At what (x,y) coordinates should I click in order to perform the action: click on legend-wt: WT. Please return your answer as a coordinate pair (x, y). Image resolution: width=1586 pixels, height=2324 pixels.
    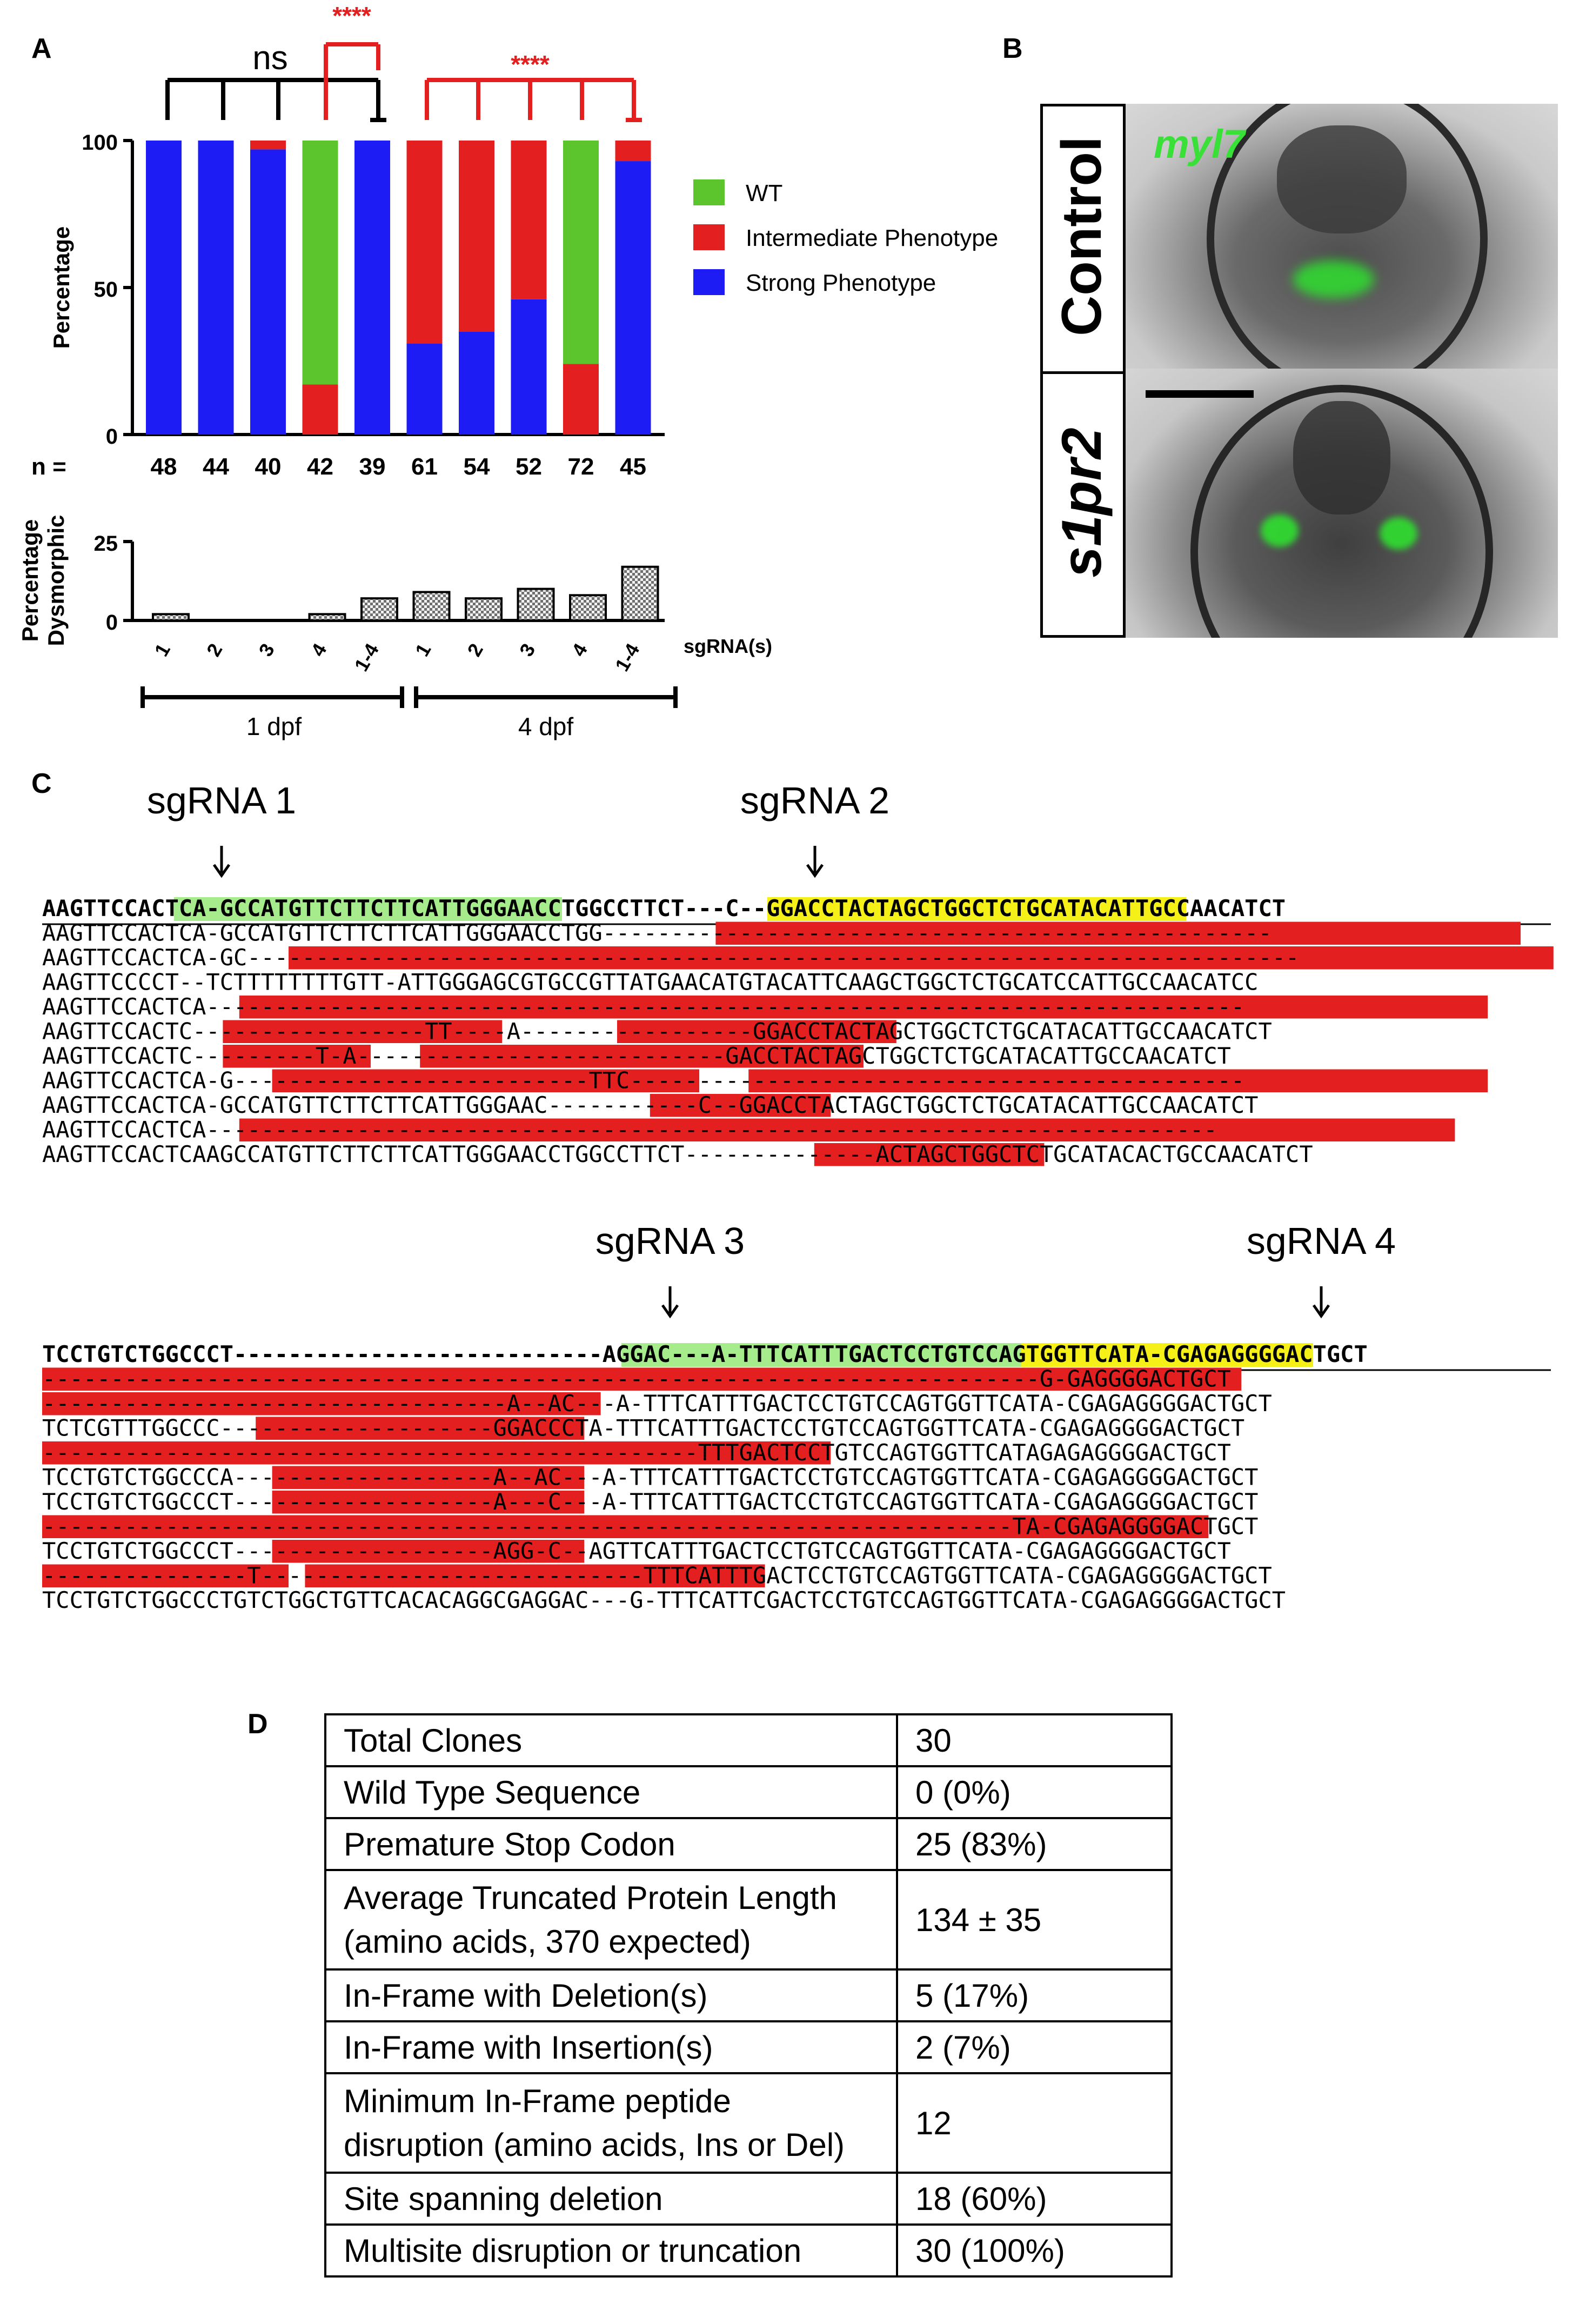
    Looking at the image, I should click on (764, 193).